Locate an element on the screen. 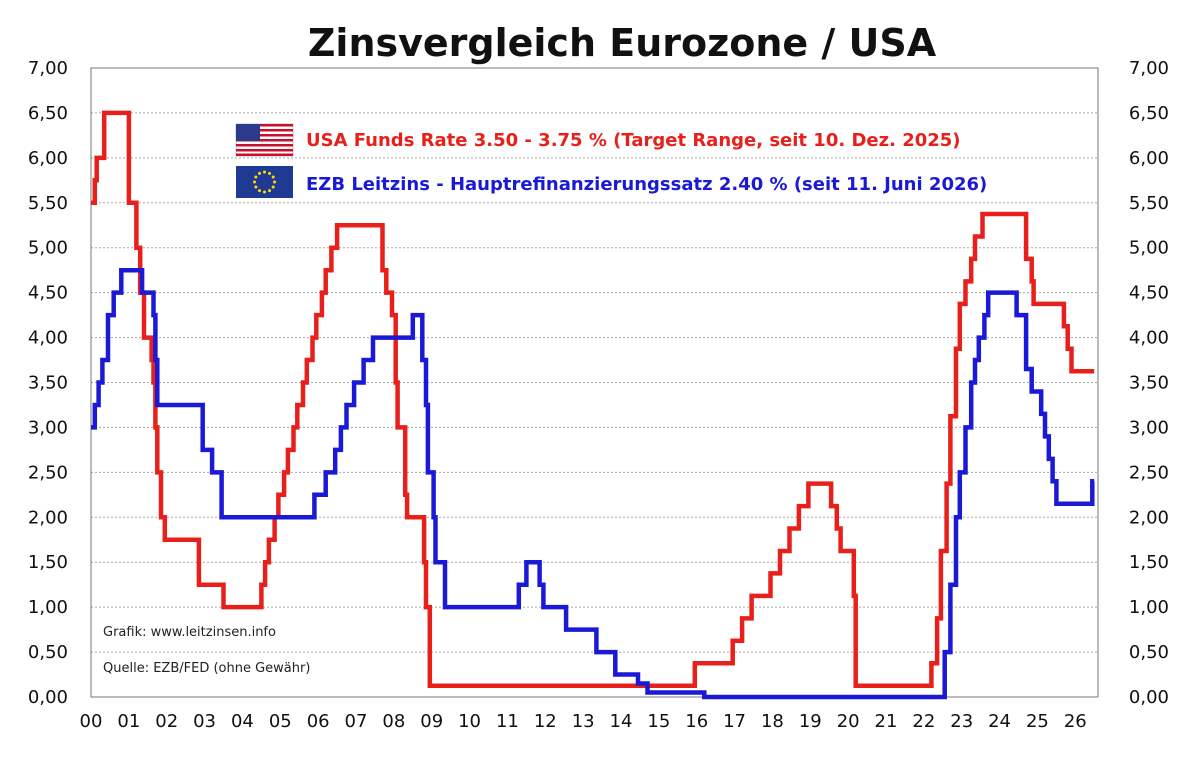 This screenshot has width=1181, height=760. y-tick-label-left: 5,00 is located at coordinates (48, 248).